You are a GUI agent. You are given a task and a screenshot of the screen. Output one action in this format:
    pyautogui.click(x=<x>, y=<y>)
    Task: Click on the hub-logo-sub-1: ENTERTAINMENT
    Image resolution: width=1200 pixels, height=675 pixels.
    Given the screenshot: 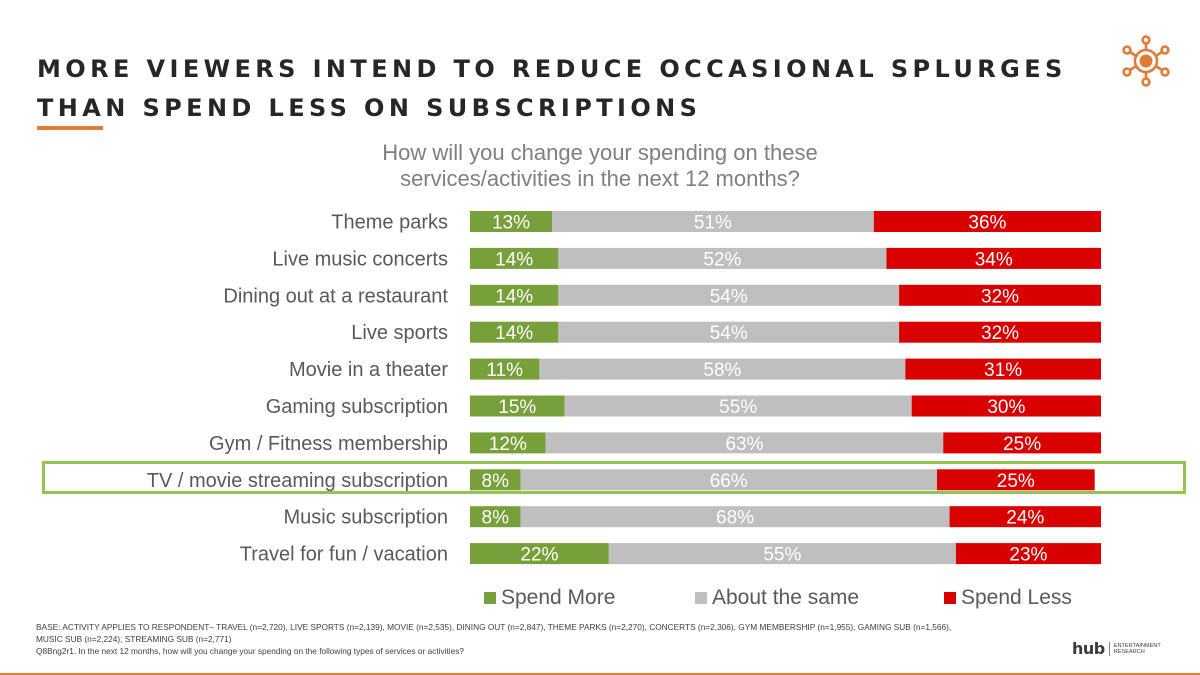 What is the action you would take?
    pyautogui.click(x=1137, y=645)
    